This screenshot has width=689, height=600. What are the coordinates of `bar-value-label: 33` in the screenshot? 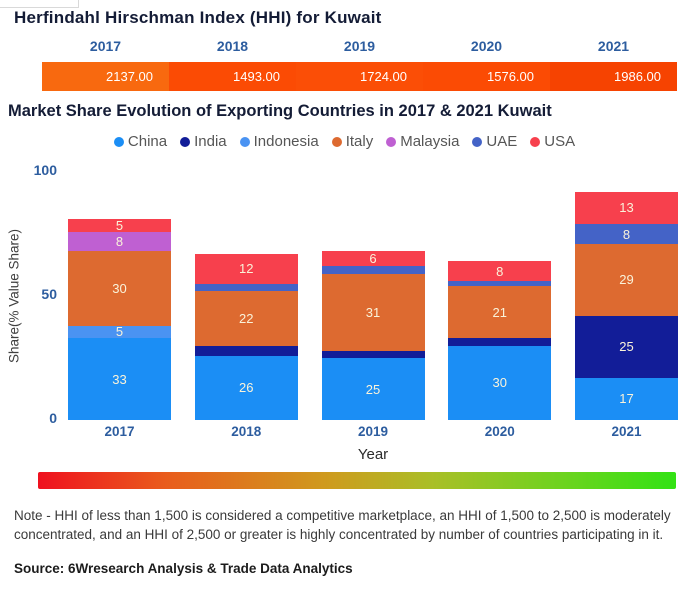 It's located at (119, 379).